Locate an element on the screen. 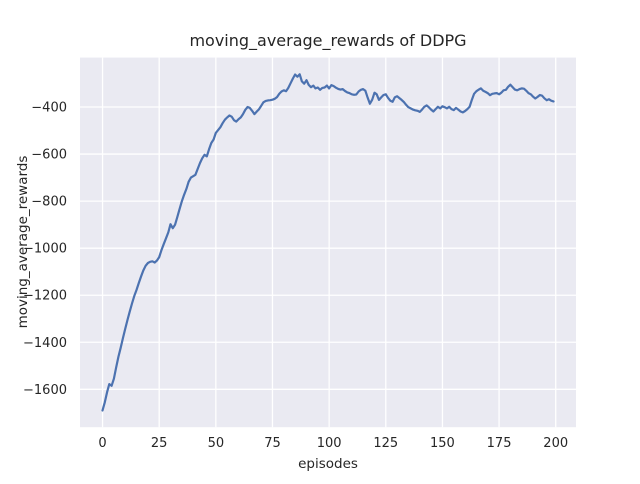 This screenshot has height=484, width=640. x-tick-label: 175 is located at coordinates (499, 443).